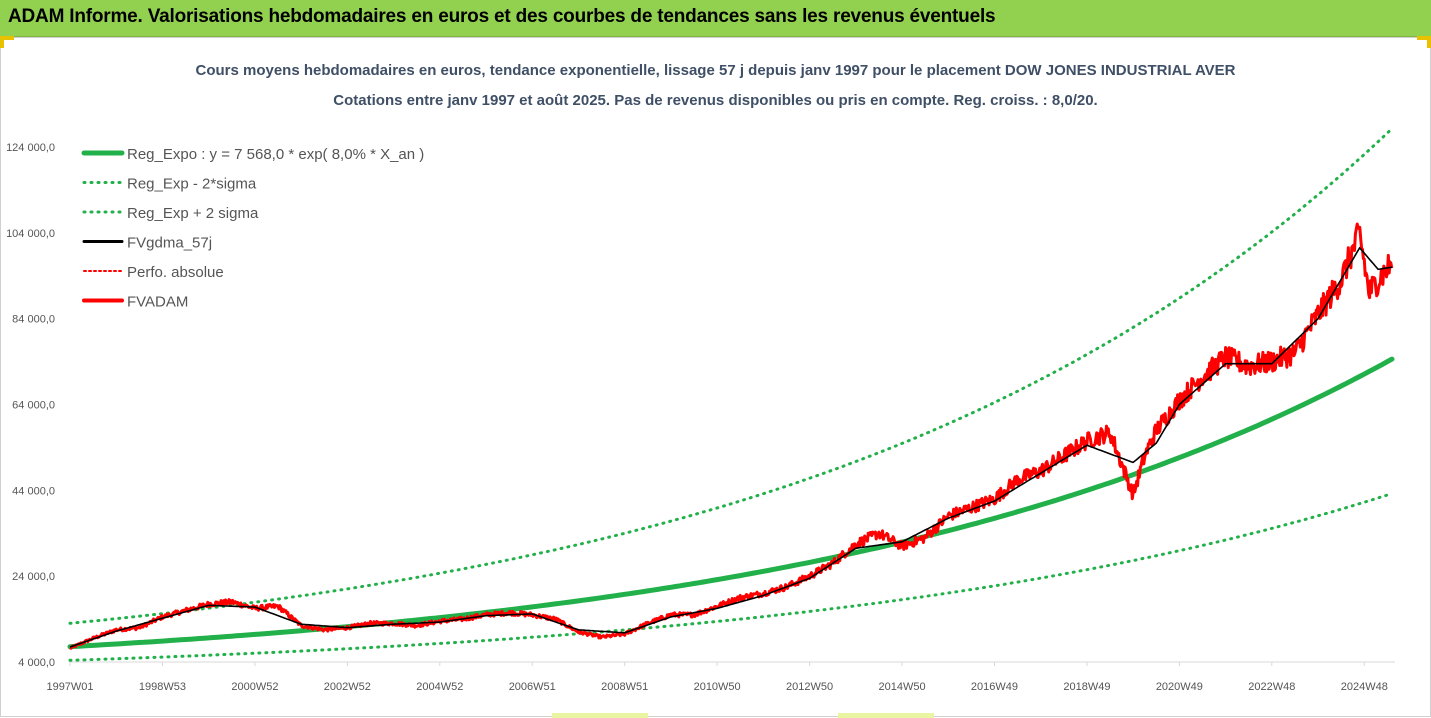 This screenshot has width=1431, height=718. I want to click on y-tick-label: 24 000,0, so click(33, 577).